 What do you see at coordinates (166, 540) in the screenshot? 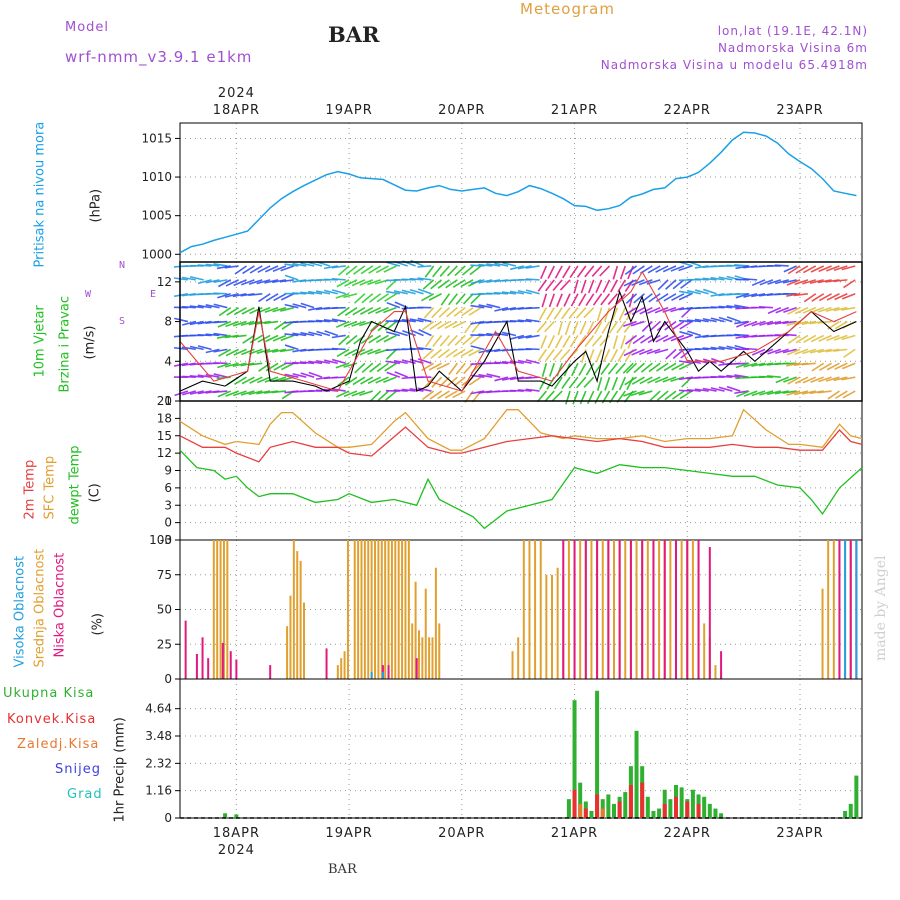
I see `temperature-ytick-label: -3` at bounding box center [166, 540].